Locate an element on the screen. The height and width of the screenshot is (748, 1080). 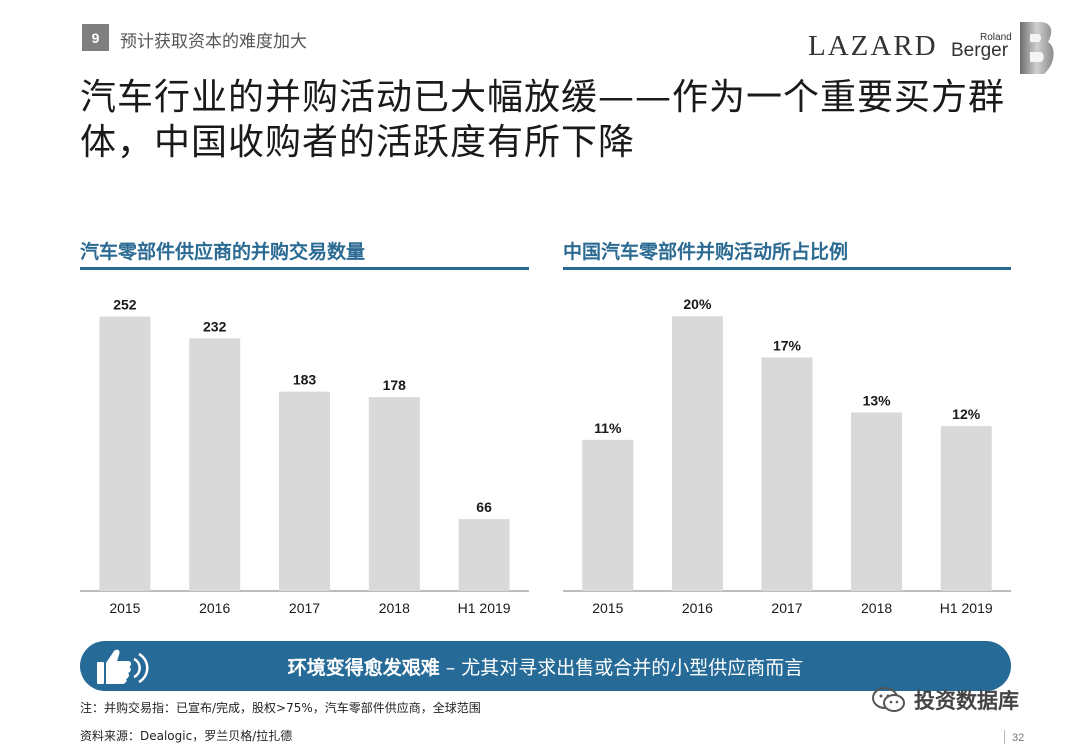
roland-berger-logo-small: Roland is located at coordinates (996, 37).